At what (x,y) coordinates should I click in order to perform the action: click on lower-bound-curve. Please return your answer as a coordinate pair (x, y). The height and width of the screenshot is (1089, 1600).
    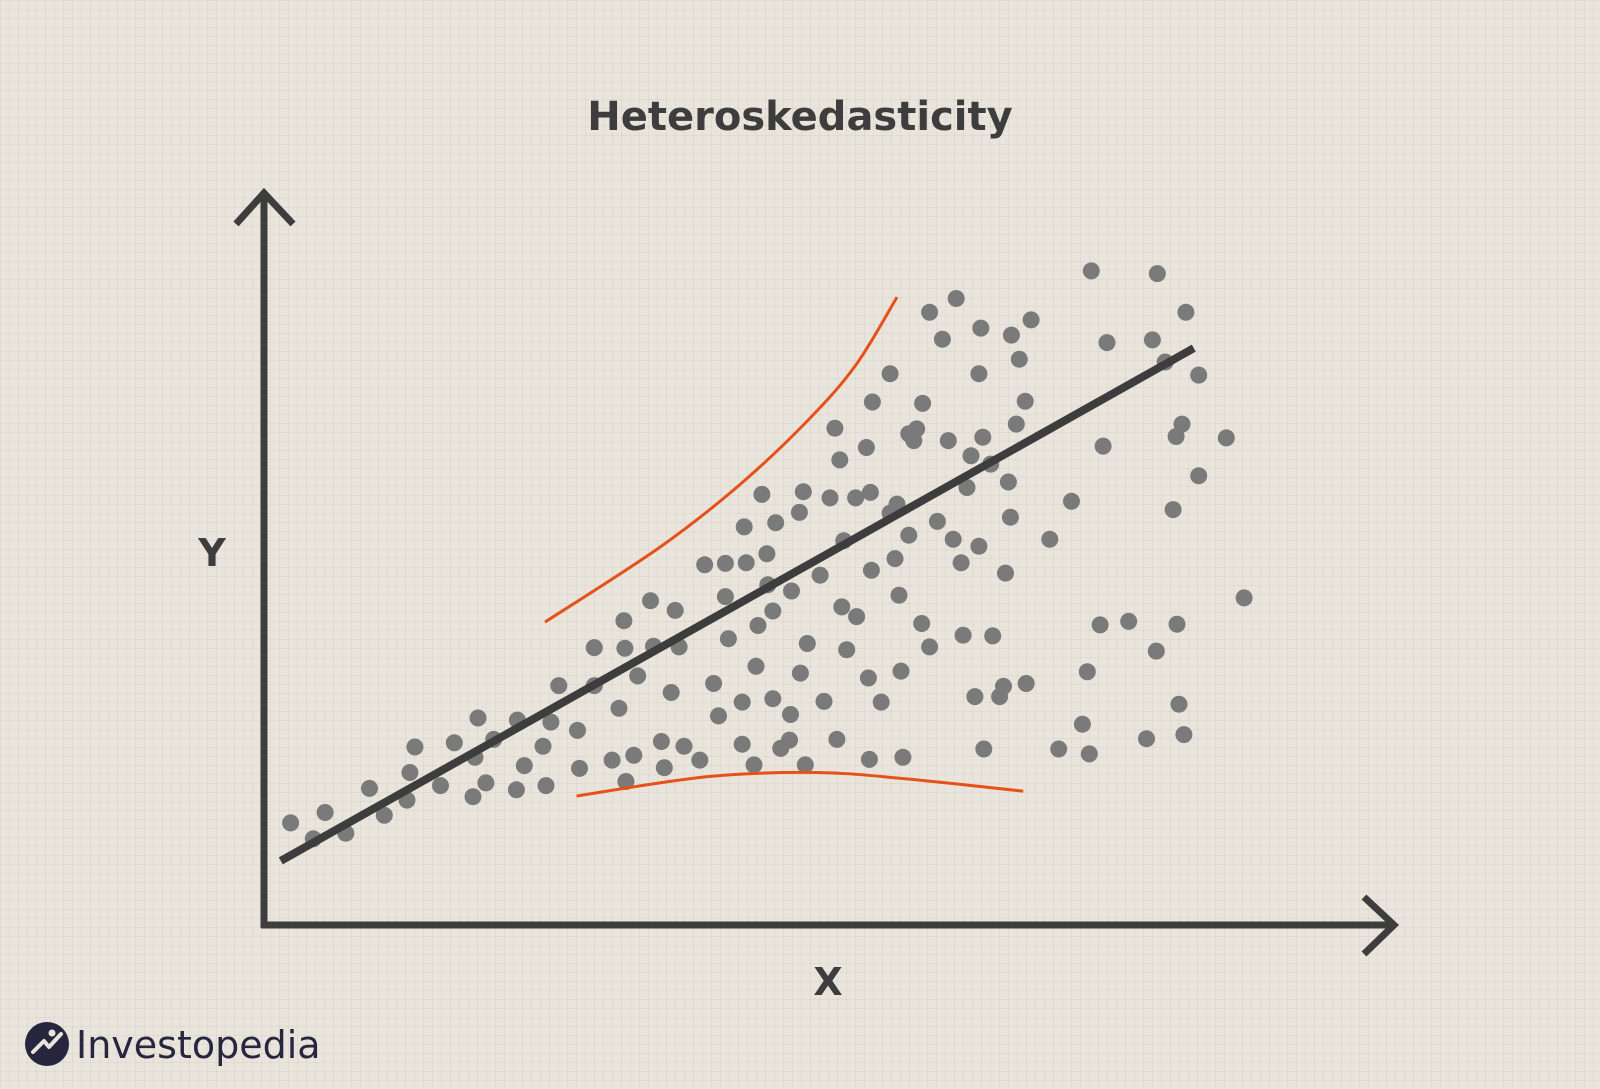
    Looking at the image, I should click on (800, 784).